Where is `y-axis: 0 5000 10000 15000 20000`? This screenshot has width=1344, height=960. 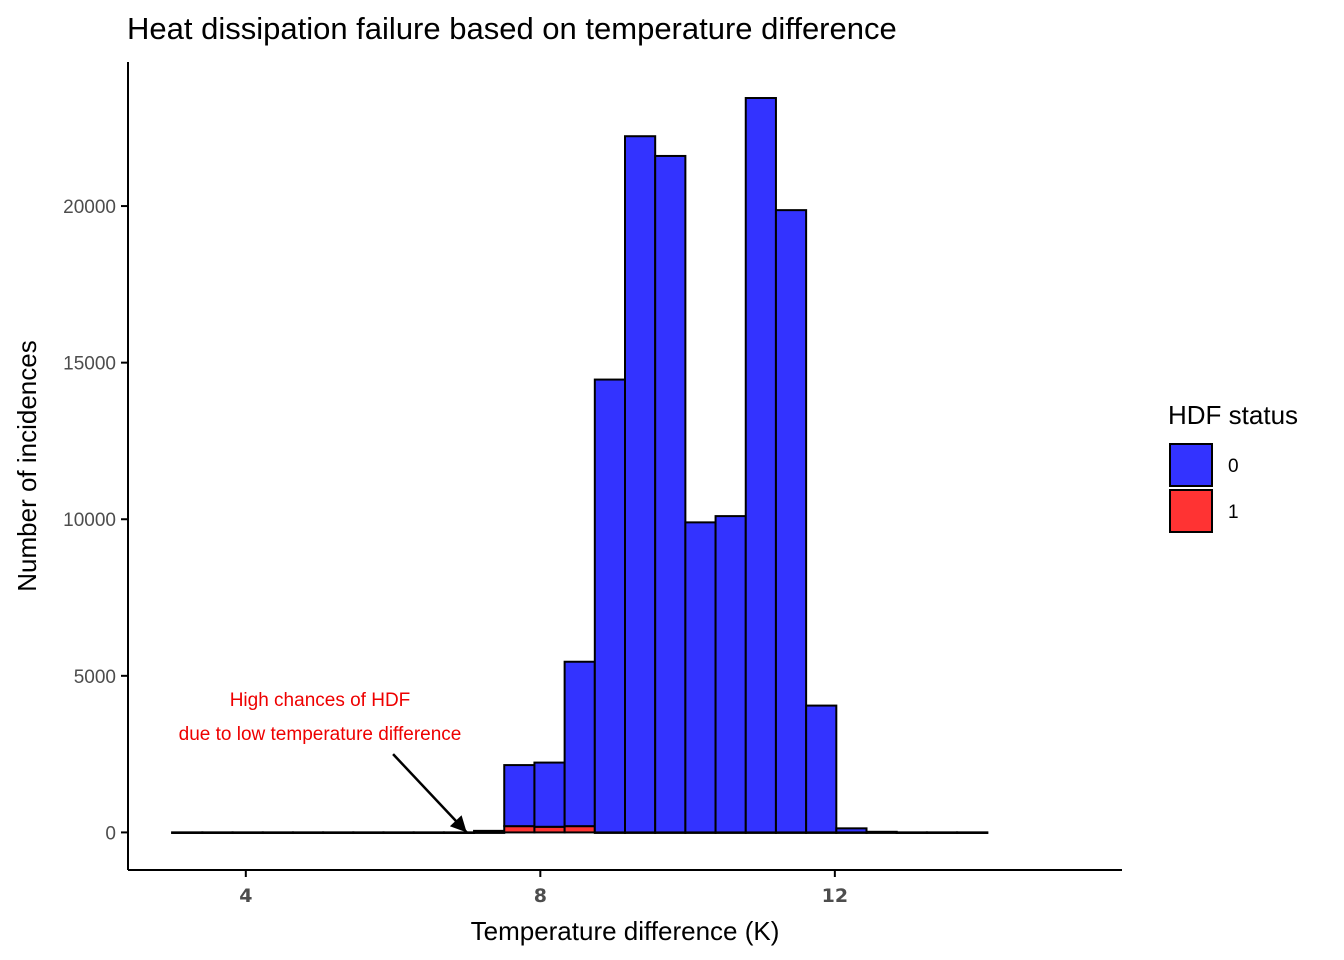 y-axis: 0 5000 10000 15000 20000 is located at coordinates (96, 466).